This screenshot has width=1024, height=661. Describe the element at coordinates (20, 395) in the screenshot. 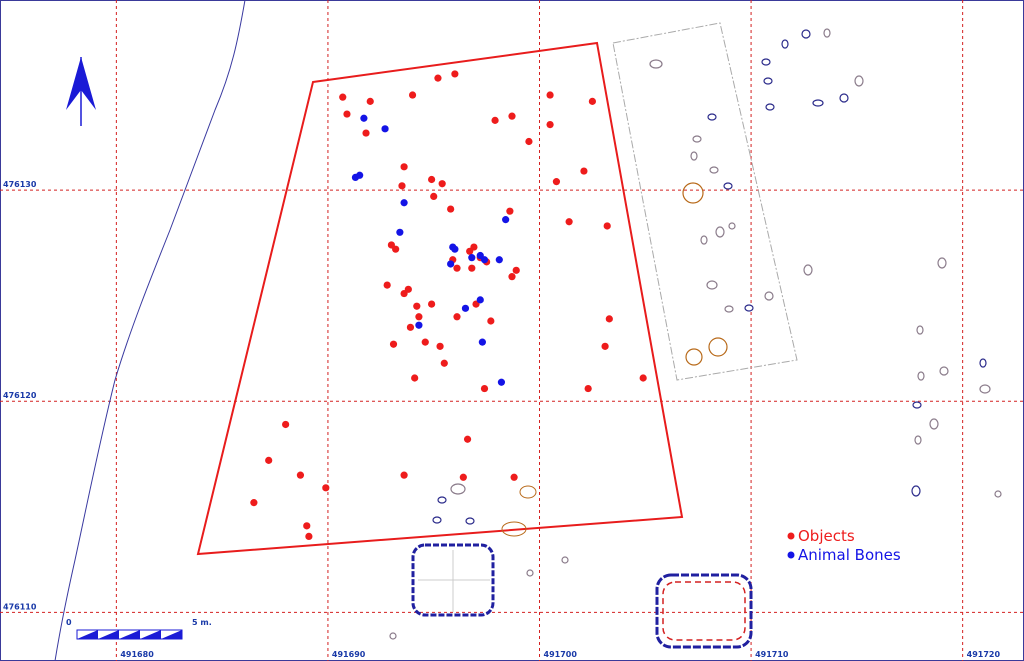

I see `y-tick-label: 476120` at that location.